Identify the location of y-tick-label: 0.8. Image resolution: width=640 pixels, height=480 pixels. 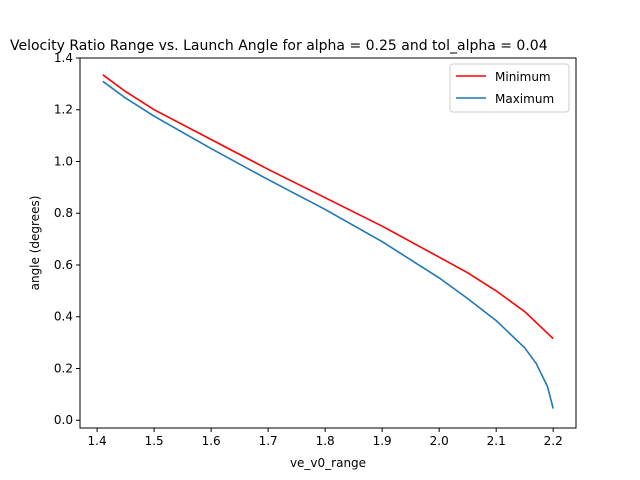
(63, 213).